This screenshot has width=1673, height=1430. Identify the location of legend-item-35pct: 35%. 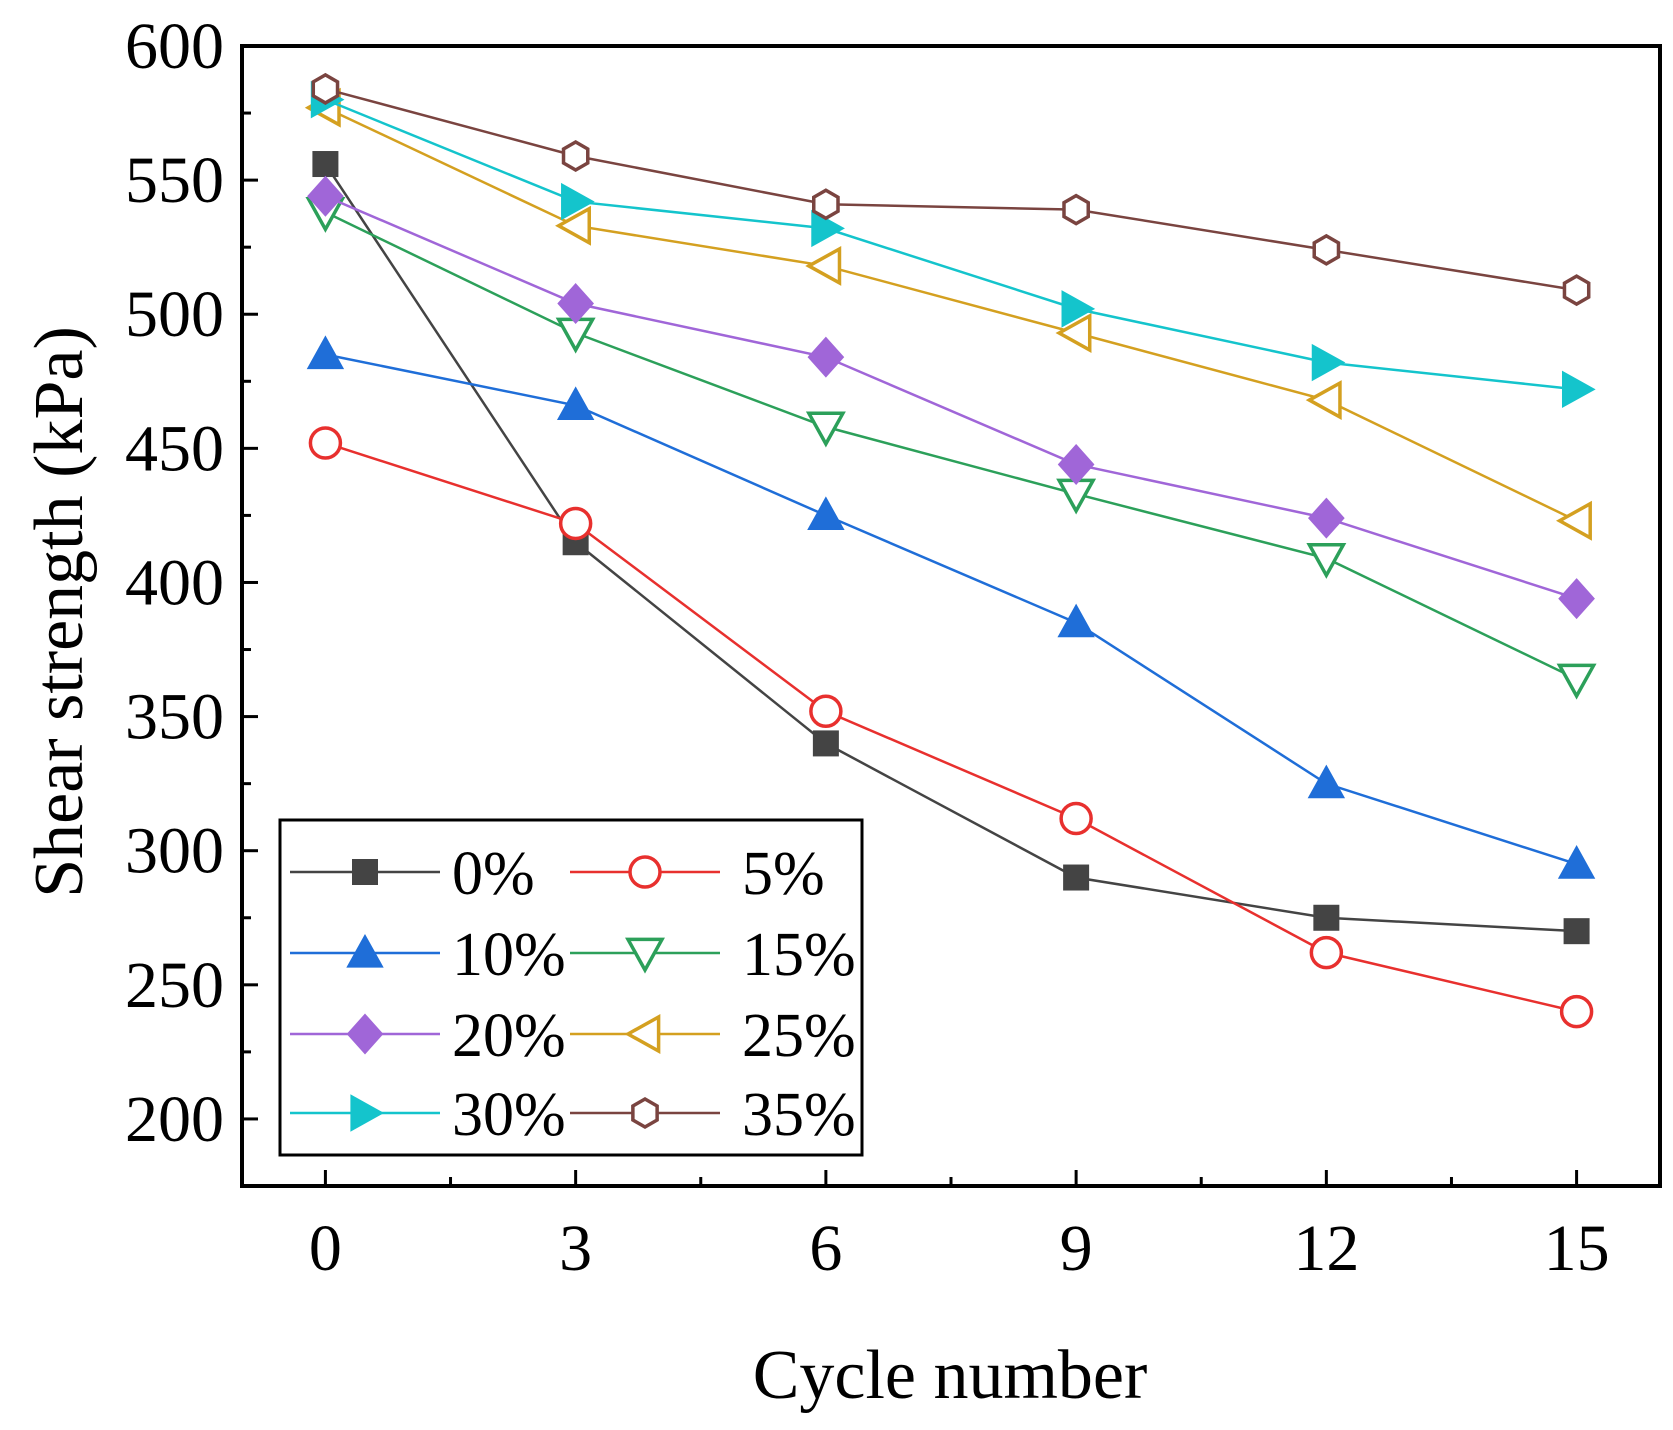
(713, 1115).